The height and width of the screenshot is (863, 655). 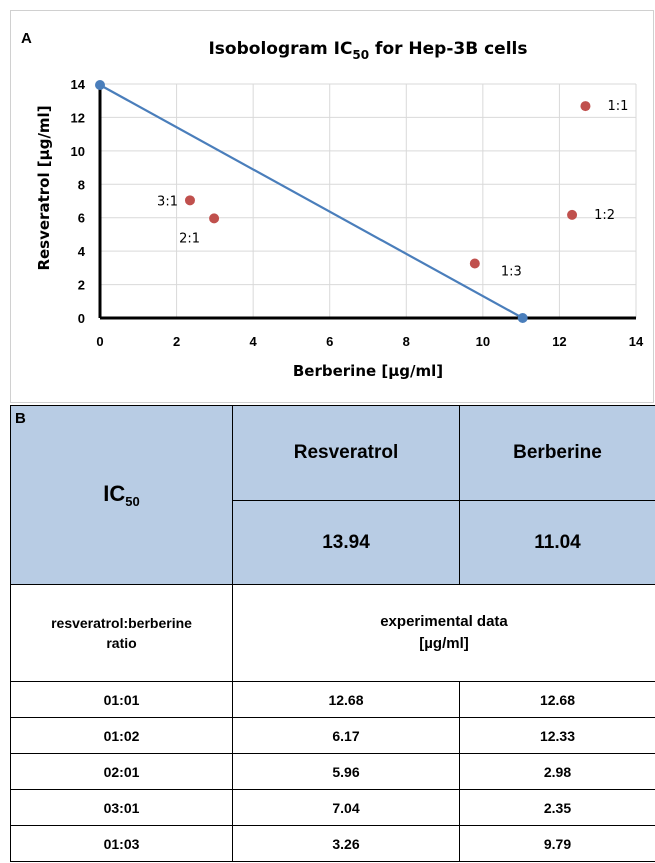 What do you see at coordinates (44, 187) in the screenshot?
I see `y-axis-label: Resveratrol [µg/ml]` at bounding box center [44, 187].